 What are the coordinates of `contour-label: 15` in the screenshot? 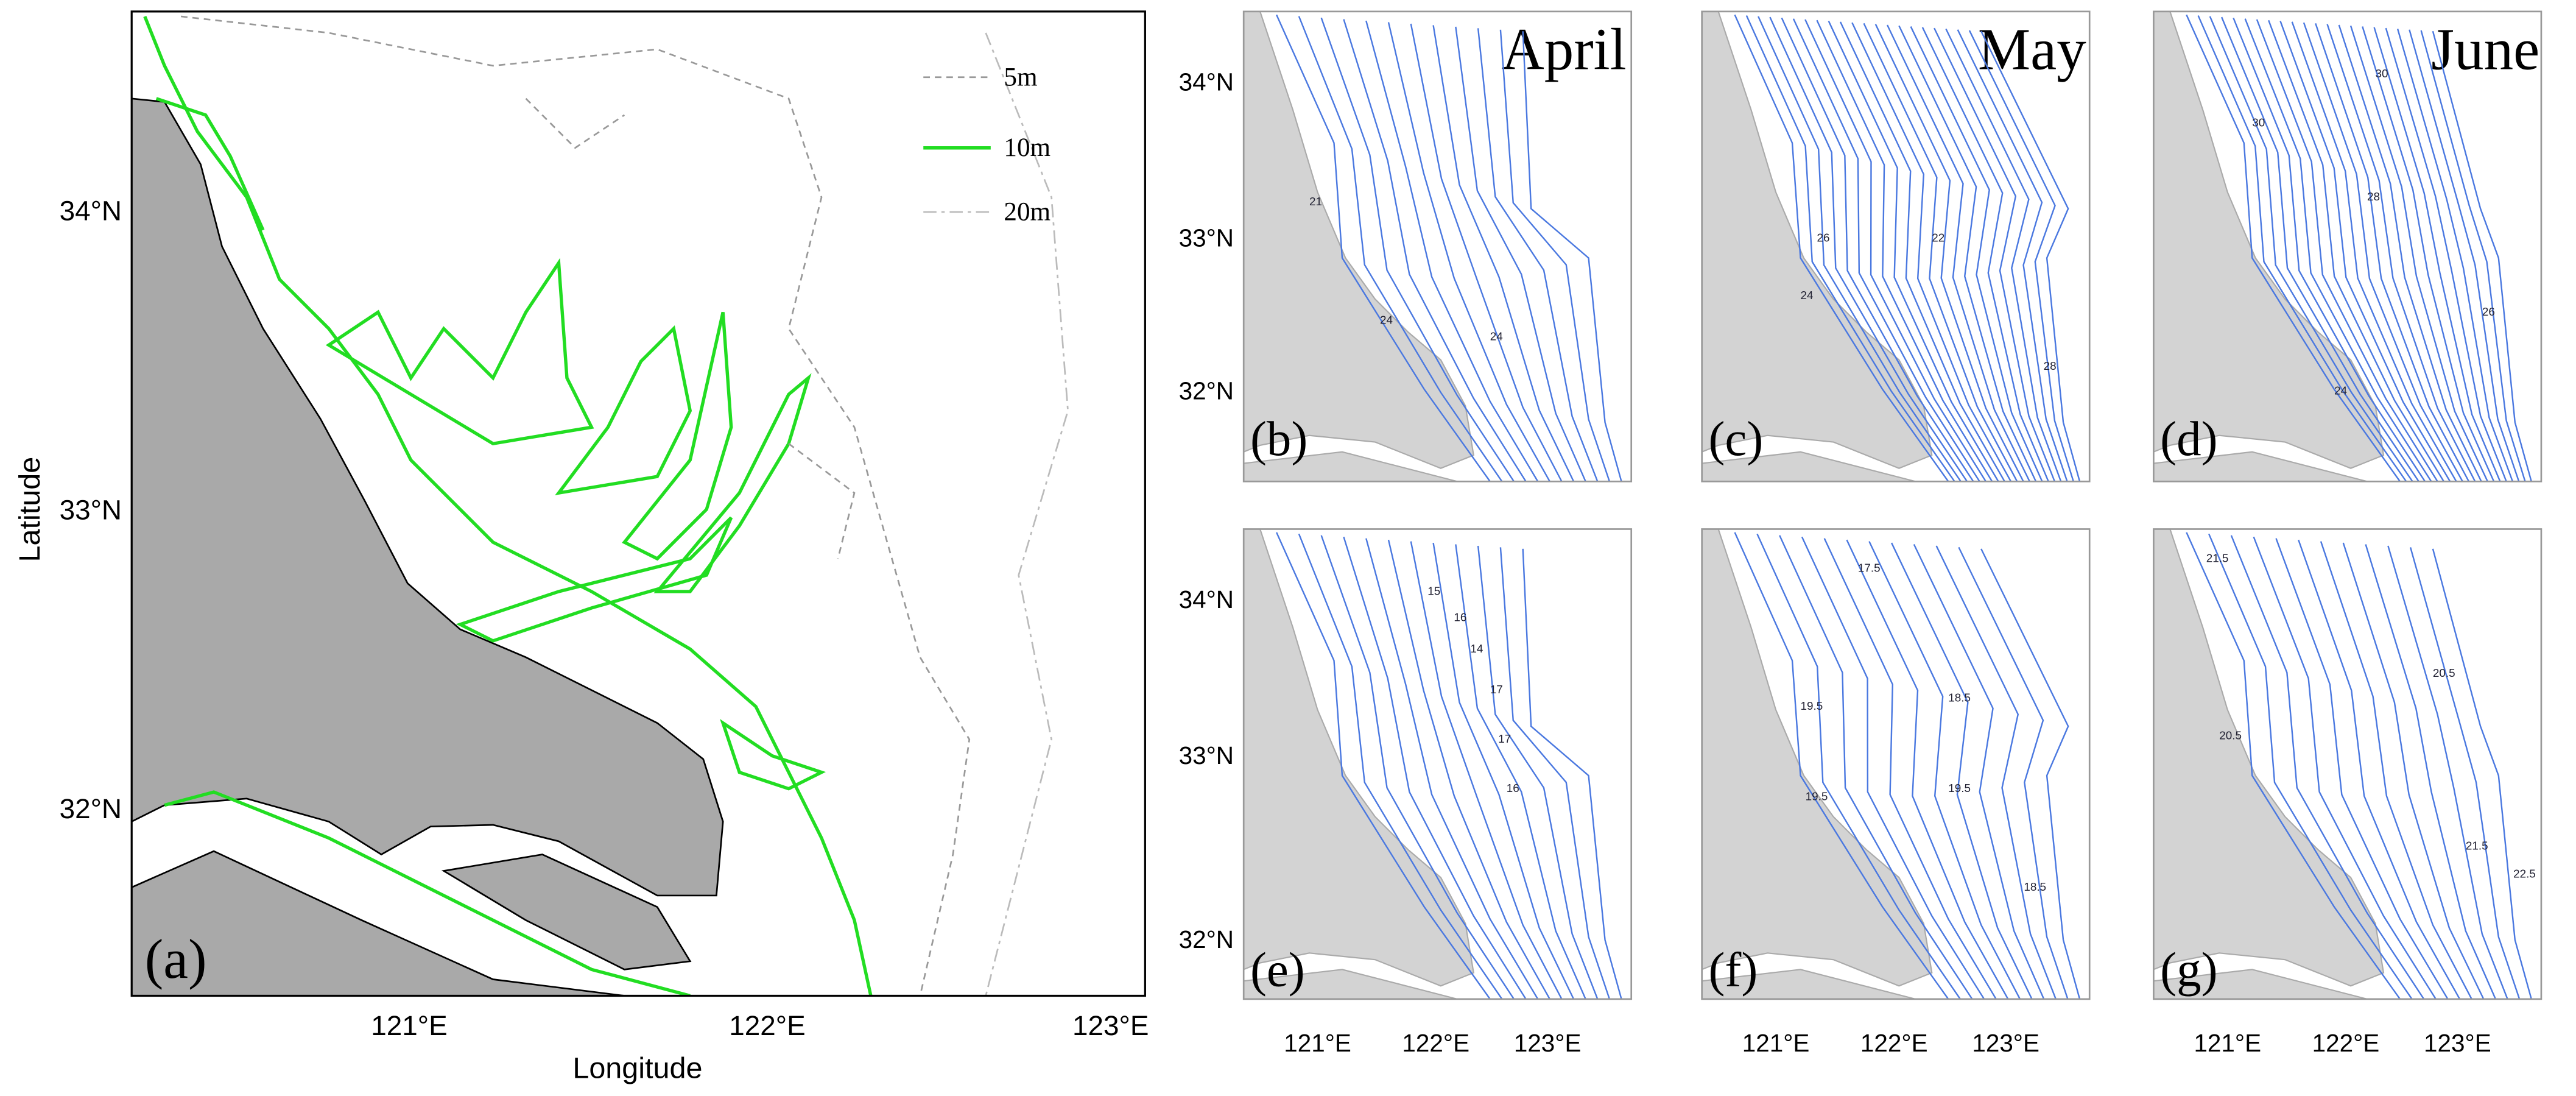 It's located at (1433, 591).